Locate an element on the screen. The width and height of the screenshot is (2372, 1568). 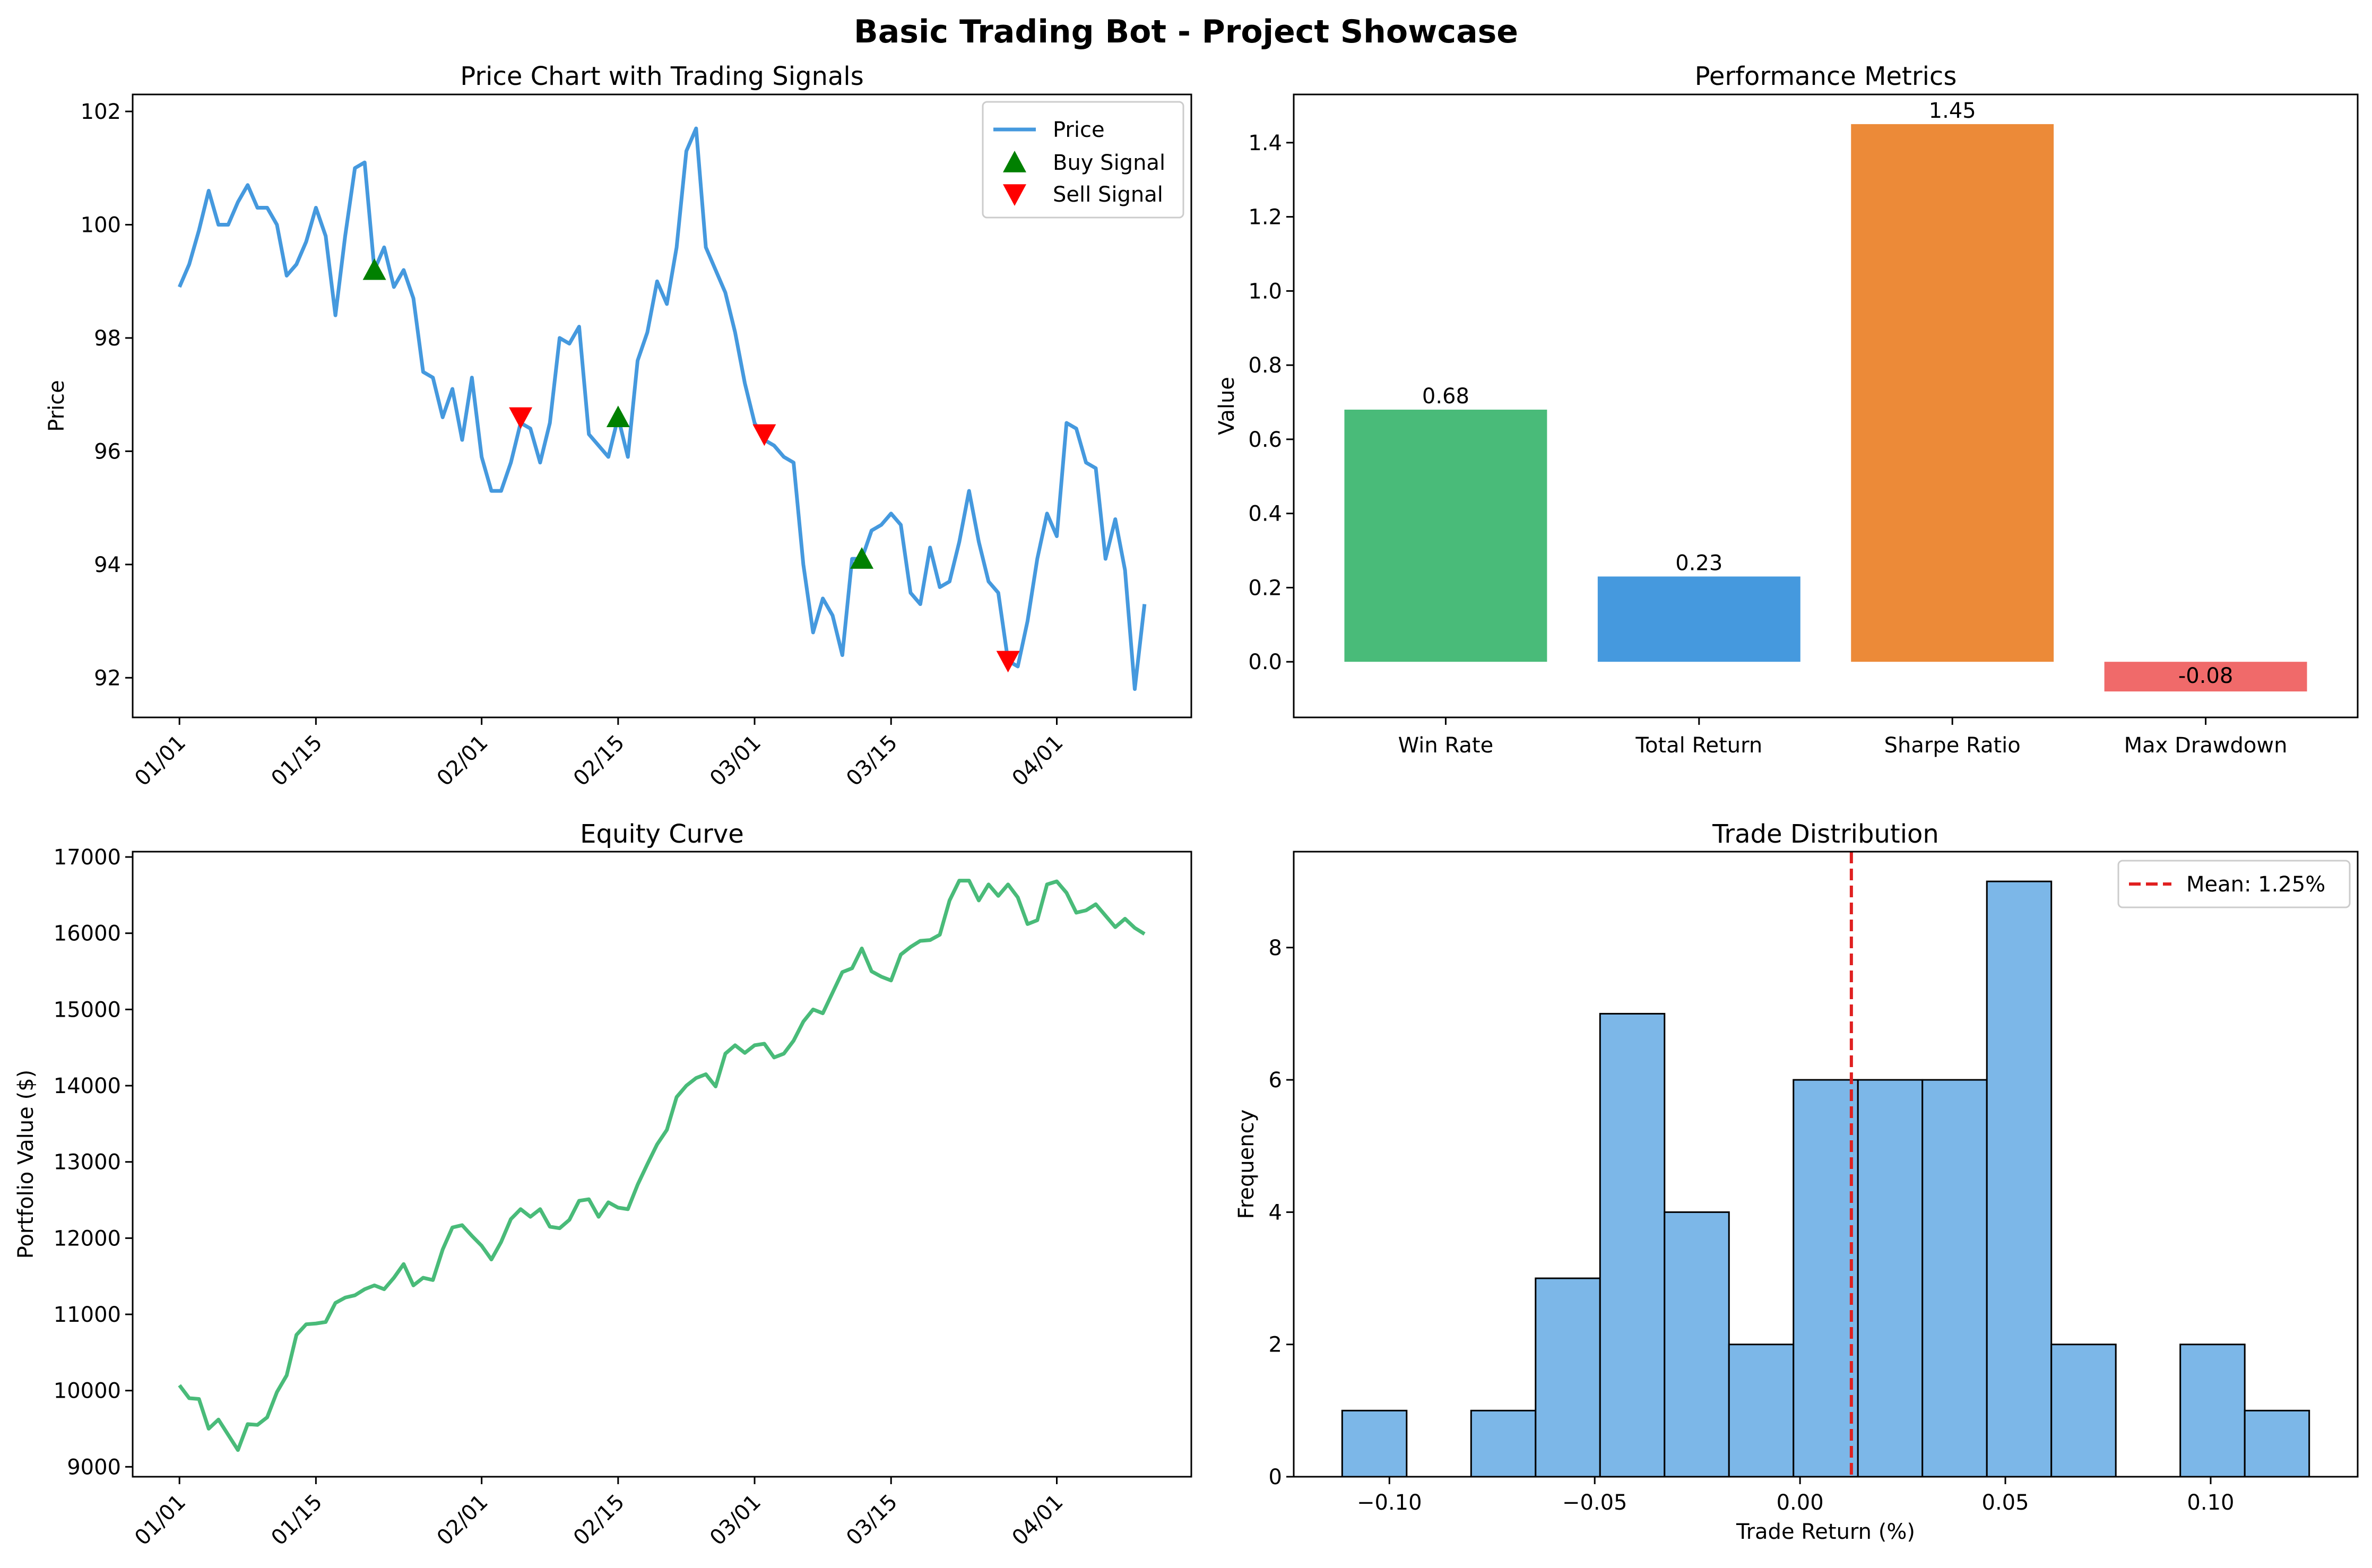
panel-title: Trade Distribution is located at coordinates (1825, 834).